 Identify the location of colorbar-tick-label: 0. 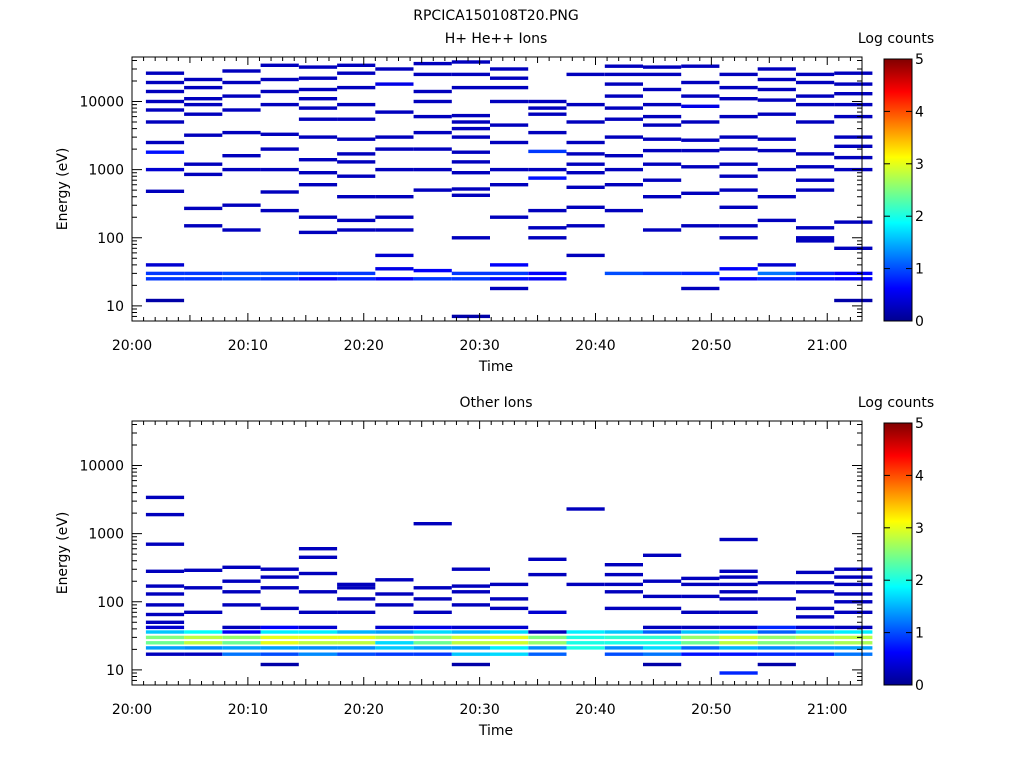
(919, 322).